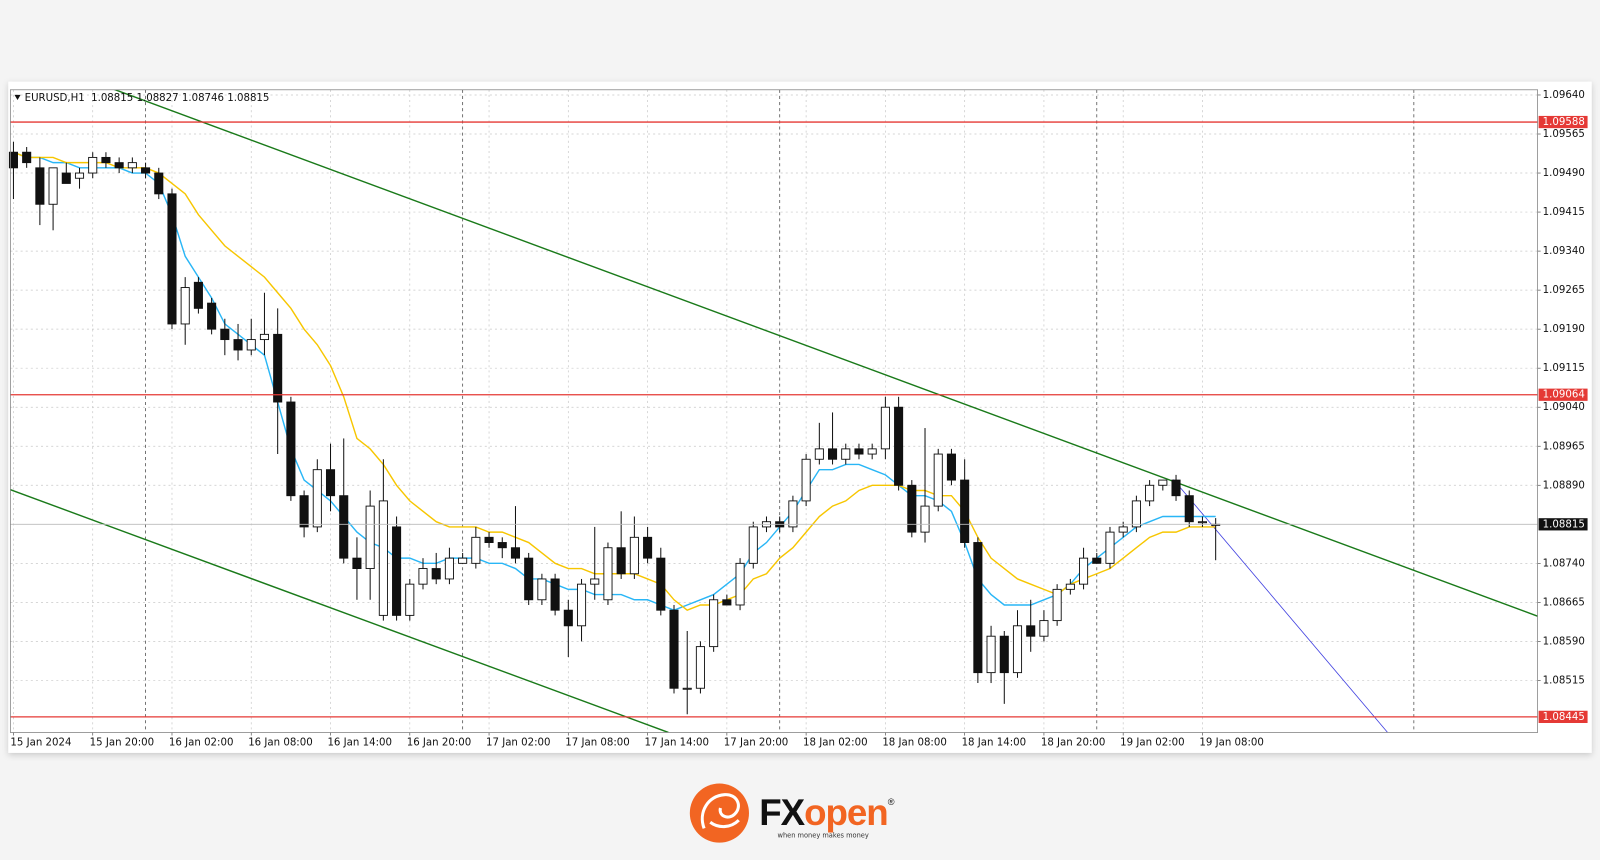 The width and height of the screenshot is (1600, 860). I want to click on logo: FXopen® when money makes money, so click(792, 813).